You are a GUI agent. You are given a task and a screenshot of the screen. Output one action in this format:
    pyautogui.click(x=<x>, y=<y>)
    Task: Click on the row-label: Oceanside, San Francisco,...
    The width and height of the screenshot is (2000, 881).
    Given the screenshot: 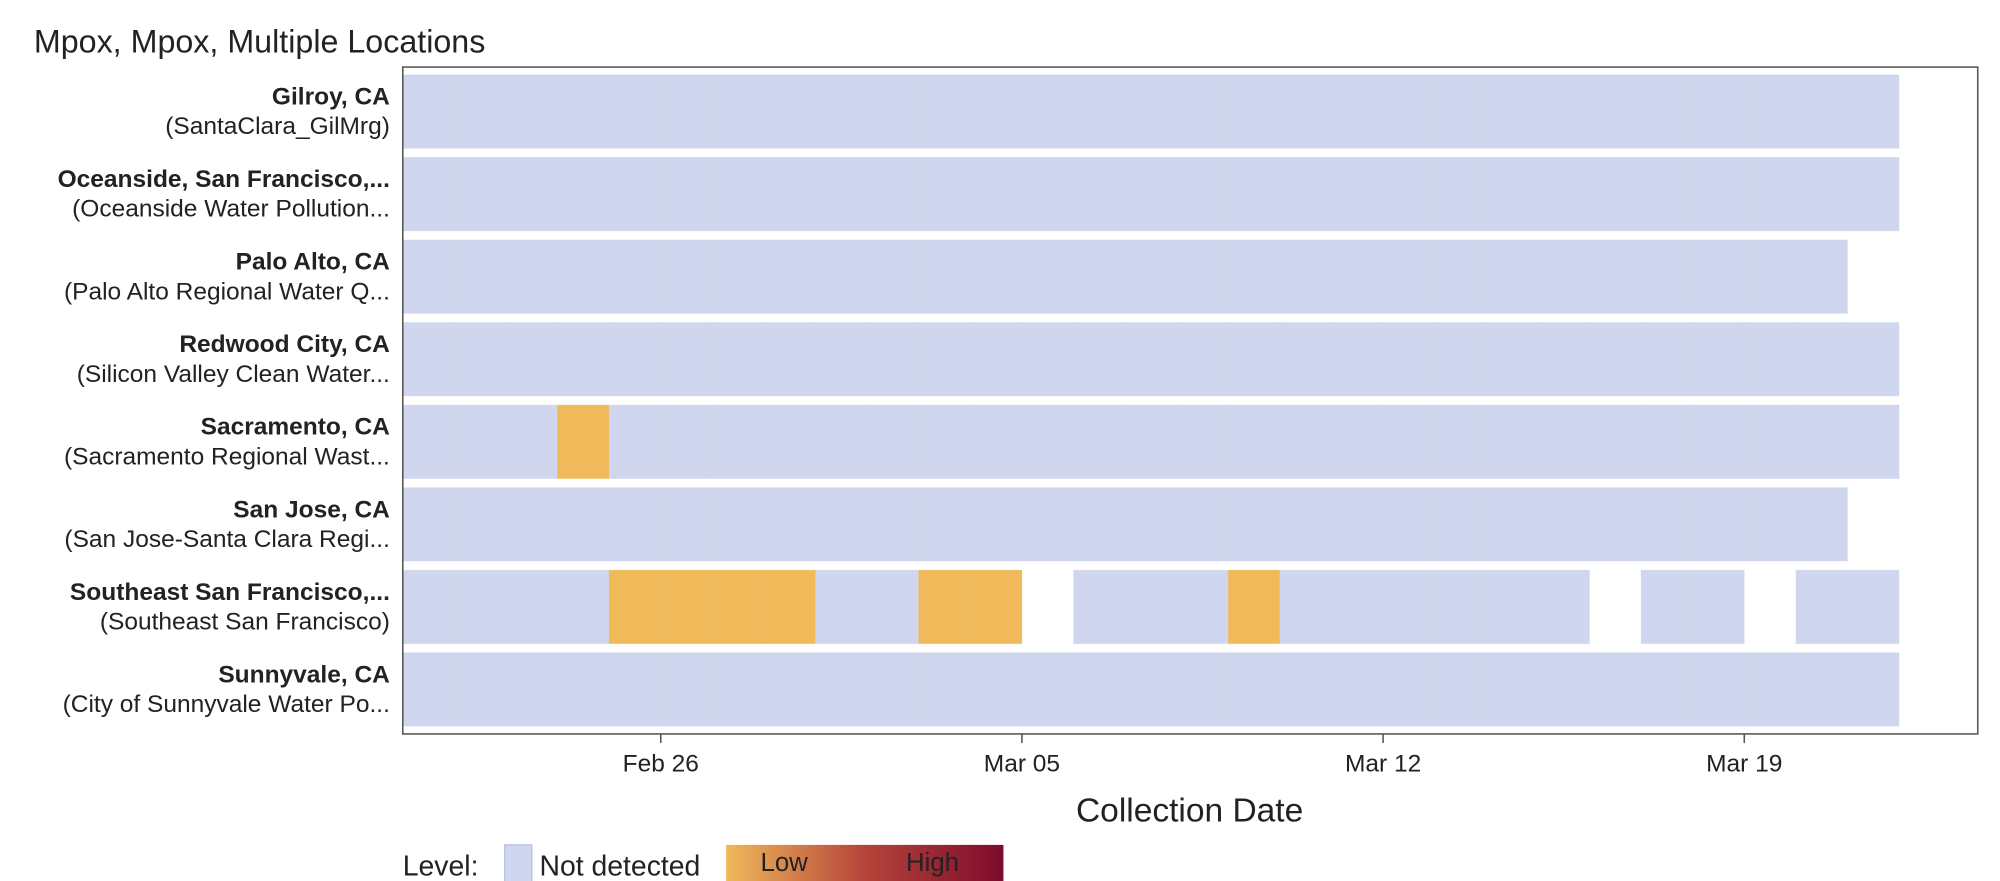 What is the action you would take?
    pyautogui.click(x=224, y=179)
    